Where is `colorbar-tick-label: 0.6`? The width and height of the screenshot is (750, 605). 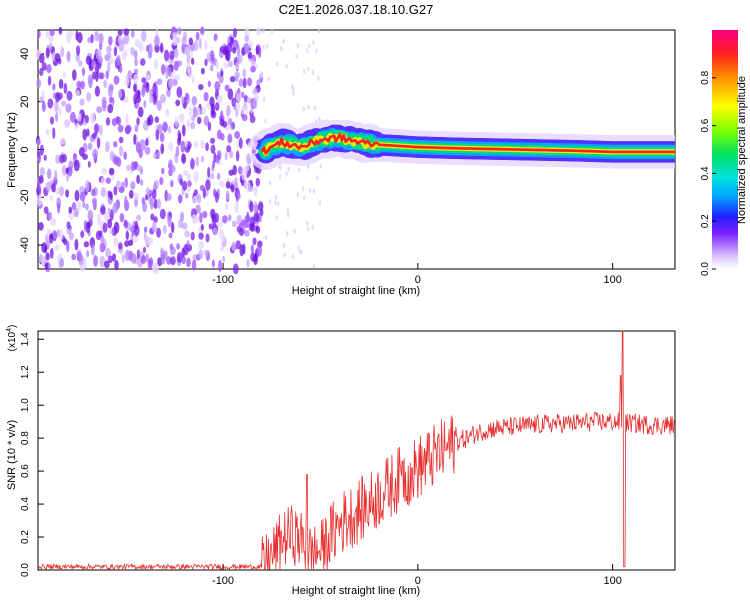 colorbar-tick-label: 0.6 is located at coordinates (705, 125).